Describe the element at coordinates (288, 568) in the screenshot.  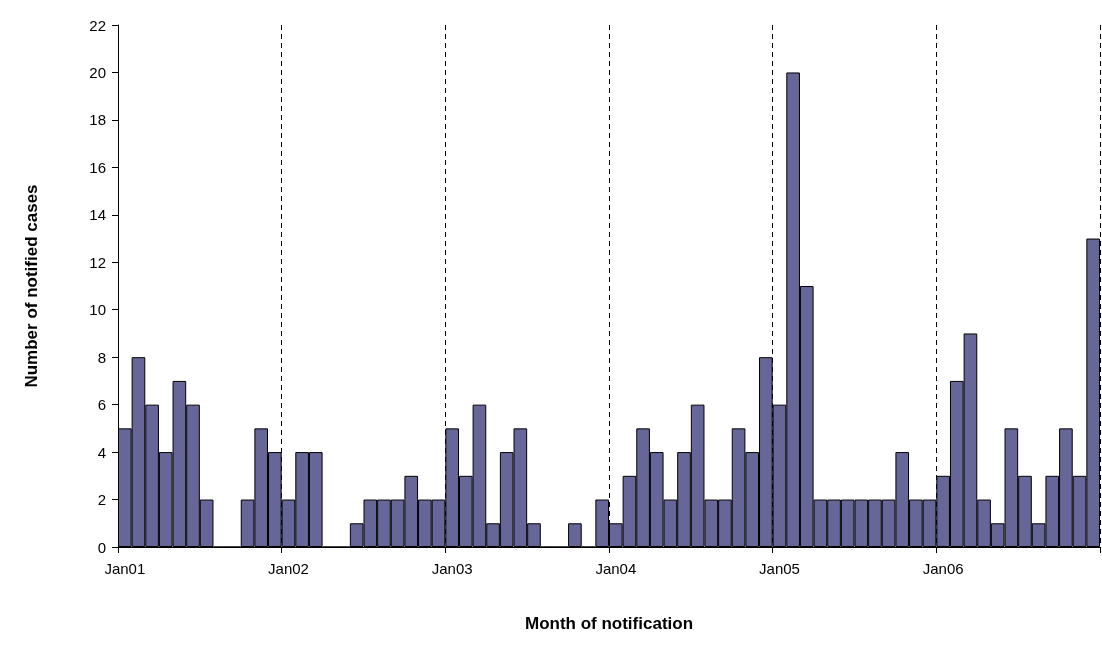
I see `x-tick-label: Jan02` at that location.